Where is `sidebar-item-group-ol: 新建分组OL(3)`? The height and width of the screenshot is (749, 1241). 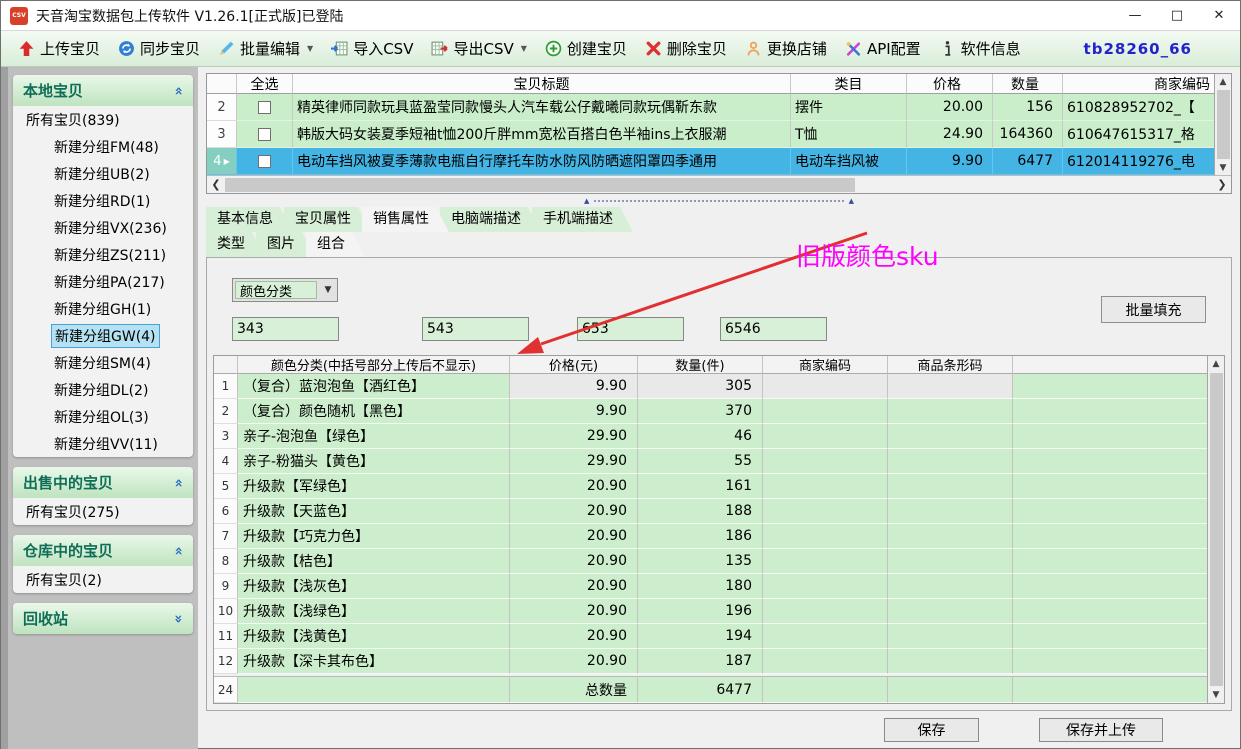 sidebar-item-group-ol: 新建分组OL(3) is located at coordinates (101, 417).